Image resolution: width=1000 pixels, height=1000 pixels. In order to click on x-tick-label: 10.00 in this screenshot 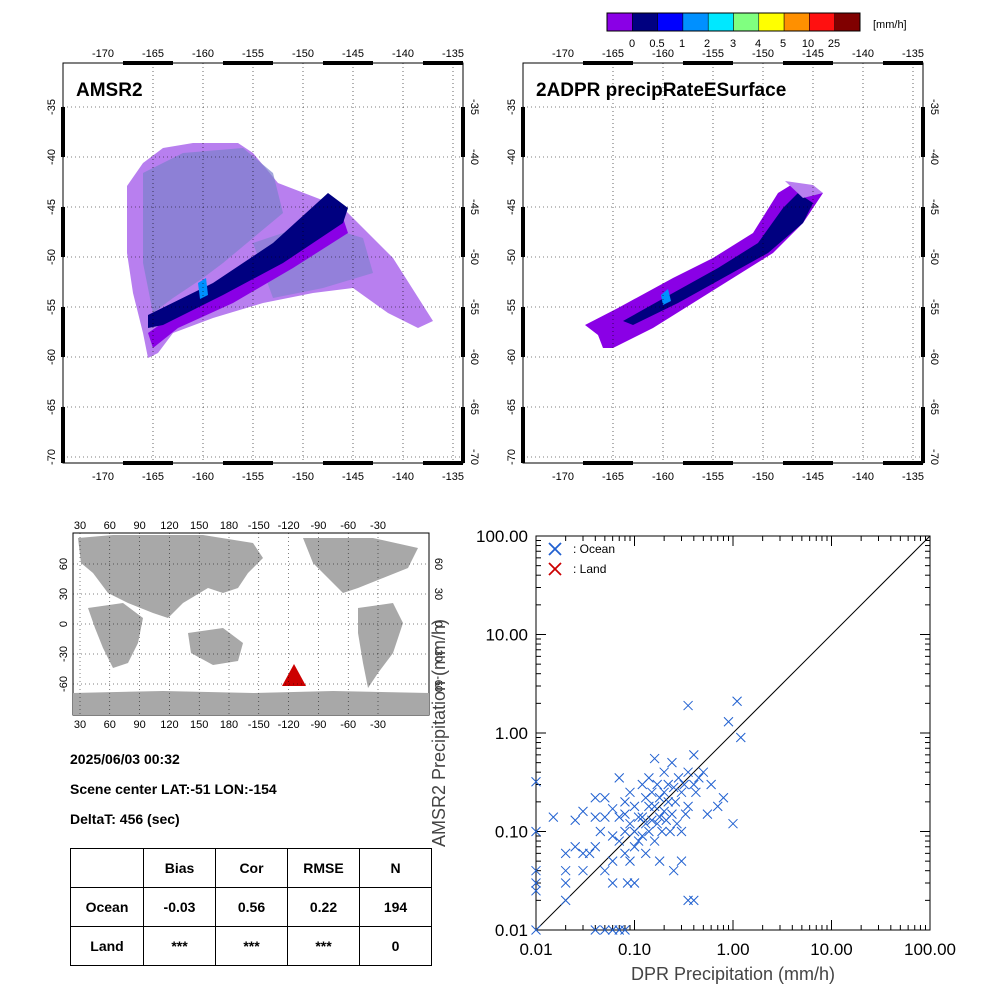, I will do `click(831, 949)`.